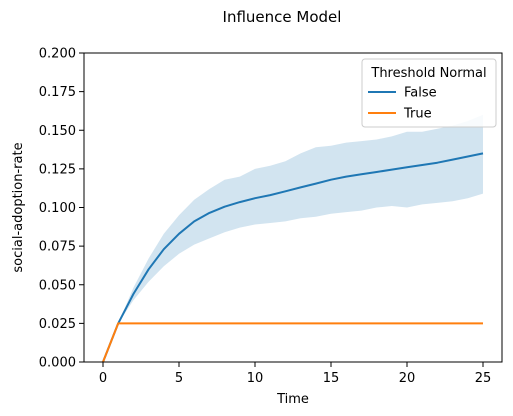  I want to click on y-axis-label: social-adoption-rate, so click(18, 207).